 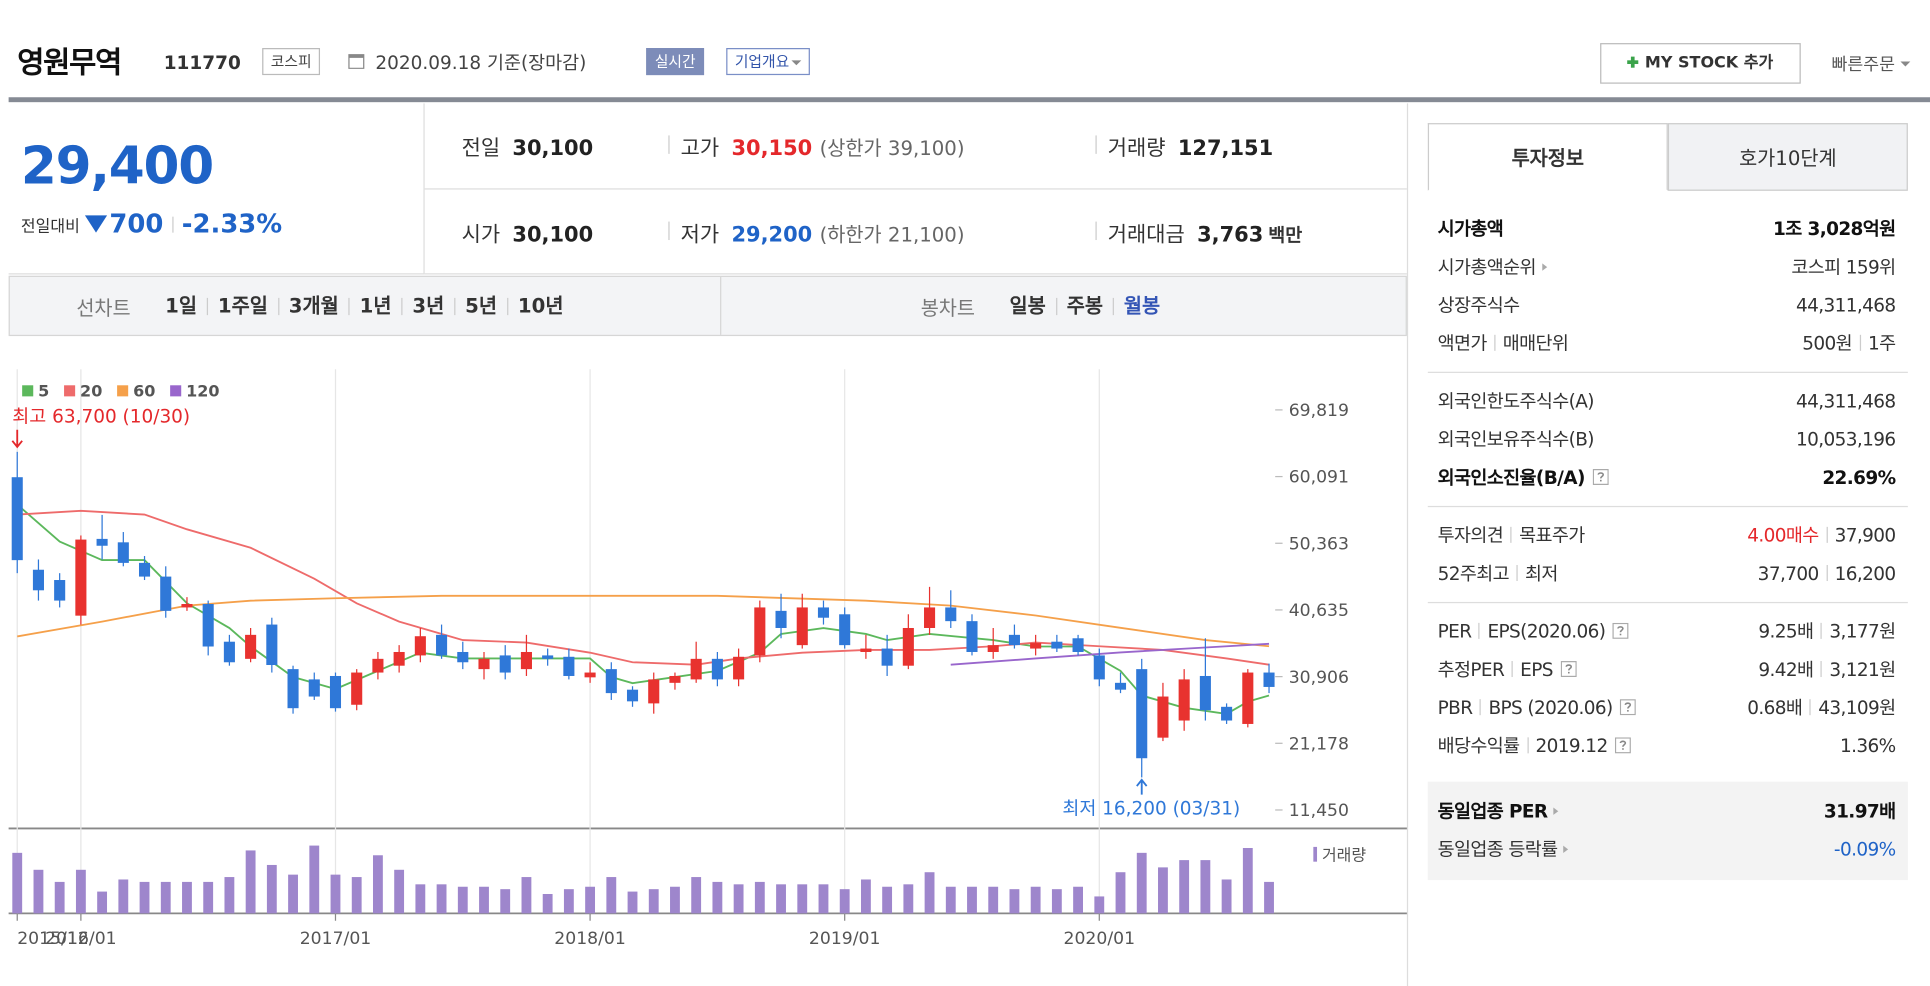 I want to click on value-text: -0.09%, so click(x=1864, y=848).